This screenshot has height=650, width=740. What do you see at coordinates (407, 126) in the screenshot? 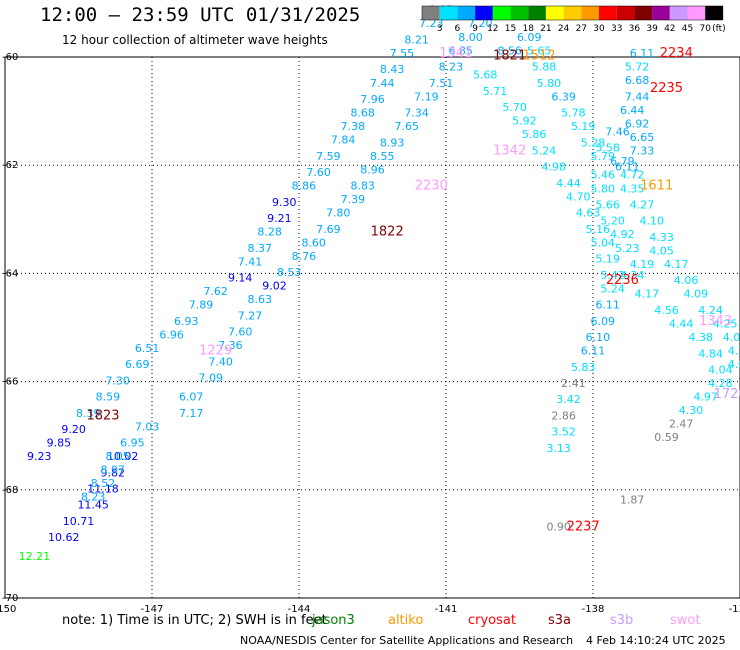
I see `wave-height-value: 7.65` at bounding box center [407, 126].